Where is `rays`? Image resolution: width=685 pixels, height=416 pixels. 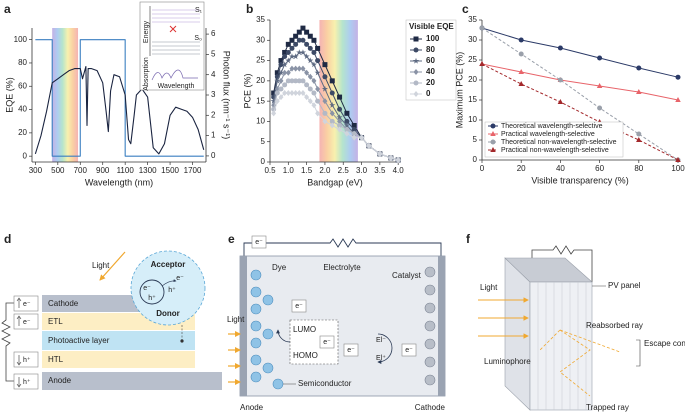 rays is located at coordinates (580, 363).